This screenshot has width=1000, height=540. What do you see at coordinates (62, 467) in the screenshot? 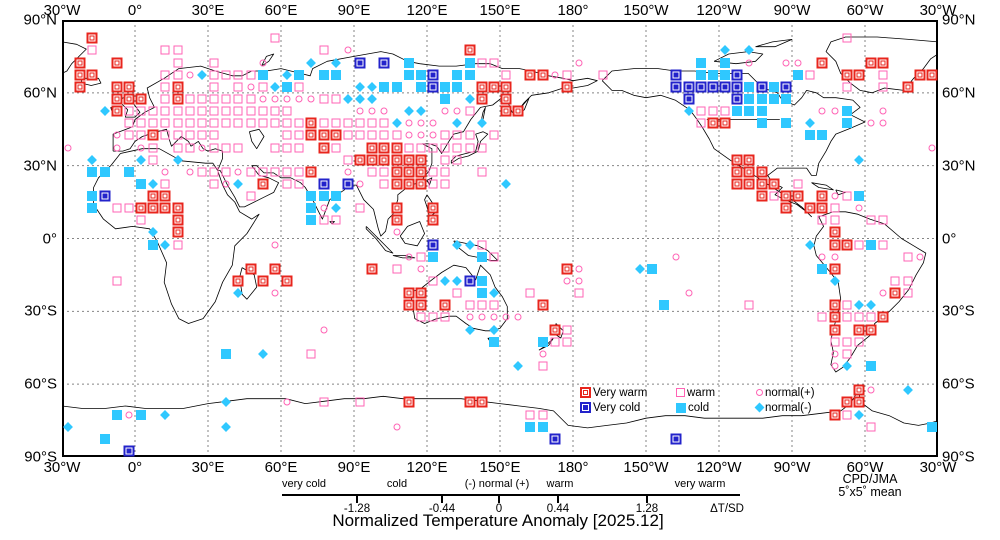
I see `lon-label-bottom: 30°W` at bounding box center [62, 467].